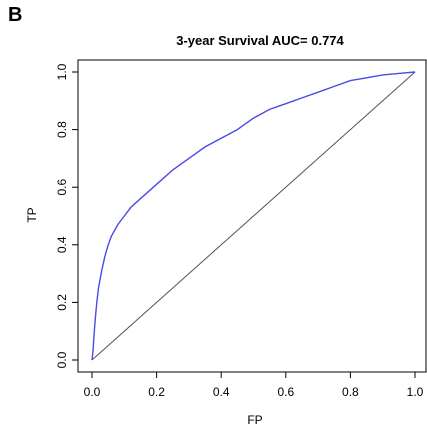  What do you see at coordinates (415, 392) in the screenshot?
I see `x-tick-label: 1.0` at bounding box center [415, 392].